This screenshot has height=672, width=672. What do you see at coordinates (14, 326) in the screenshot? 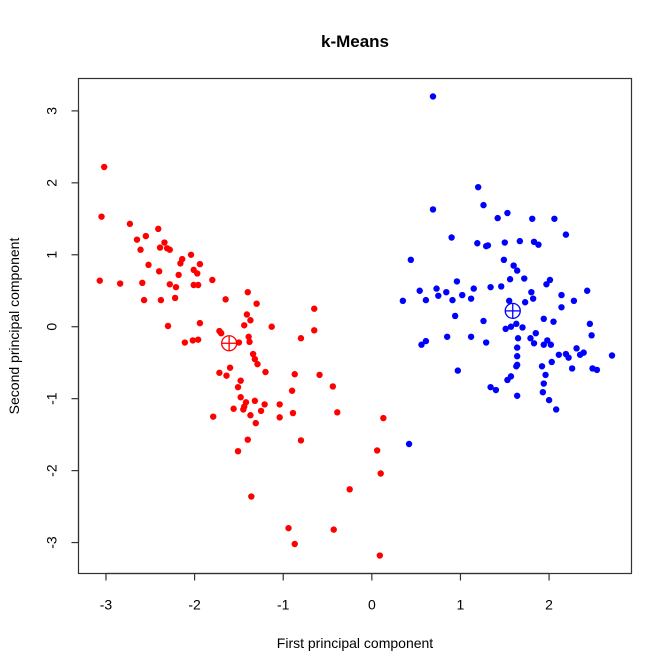
I see `y-axis-label: Second principal component` at bounding box center [14, 326].